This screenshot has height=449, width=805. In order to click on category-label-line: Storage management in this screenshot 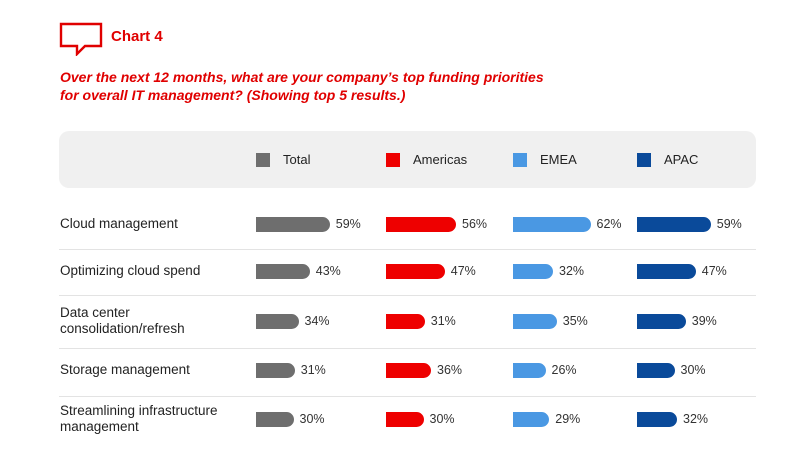, I will do `click(125, 369)`.